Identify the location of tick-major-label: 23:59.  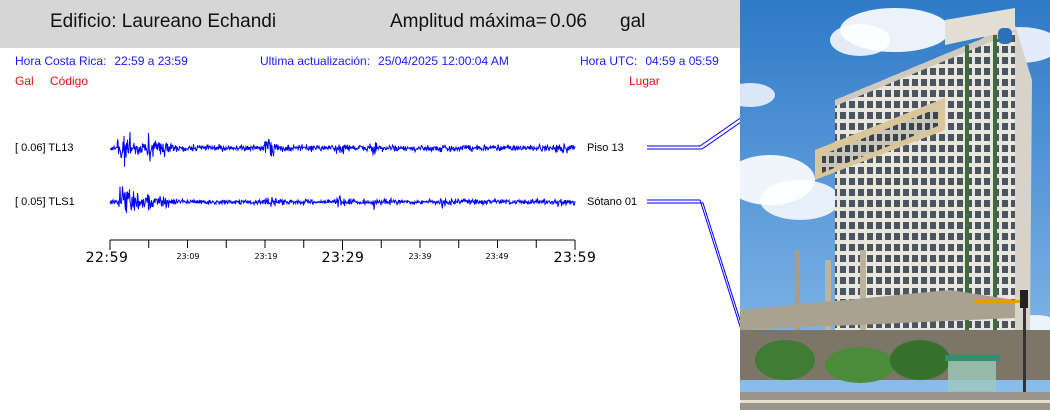
(575, 258).